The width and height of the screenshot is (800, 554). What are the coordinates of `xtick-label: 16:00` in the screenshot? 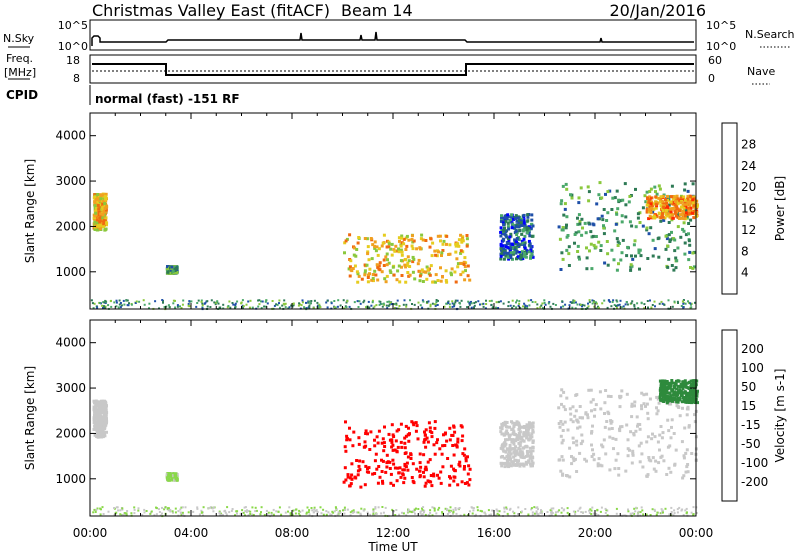 It's located at (494, 533).